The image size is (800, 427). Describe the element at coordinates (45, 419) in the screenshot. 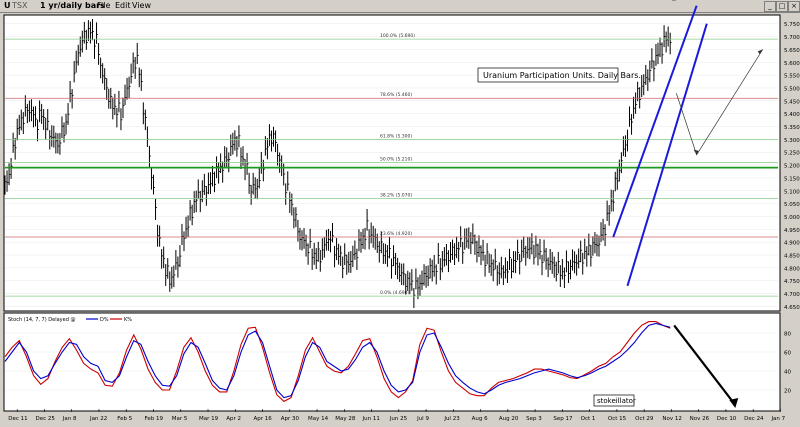

I see `x-tick-label: Dec 25` at that location.